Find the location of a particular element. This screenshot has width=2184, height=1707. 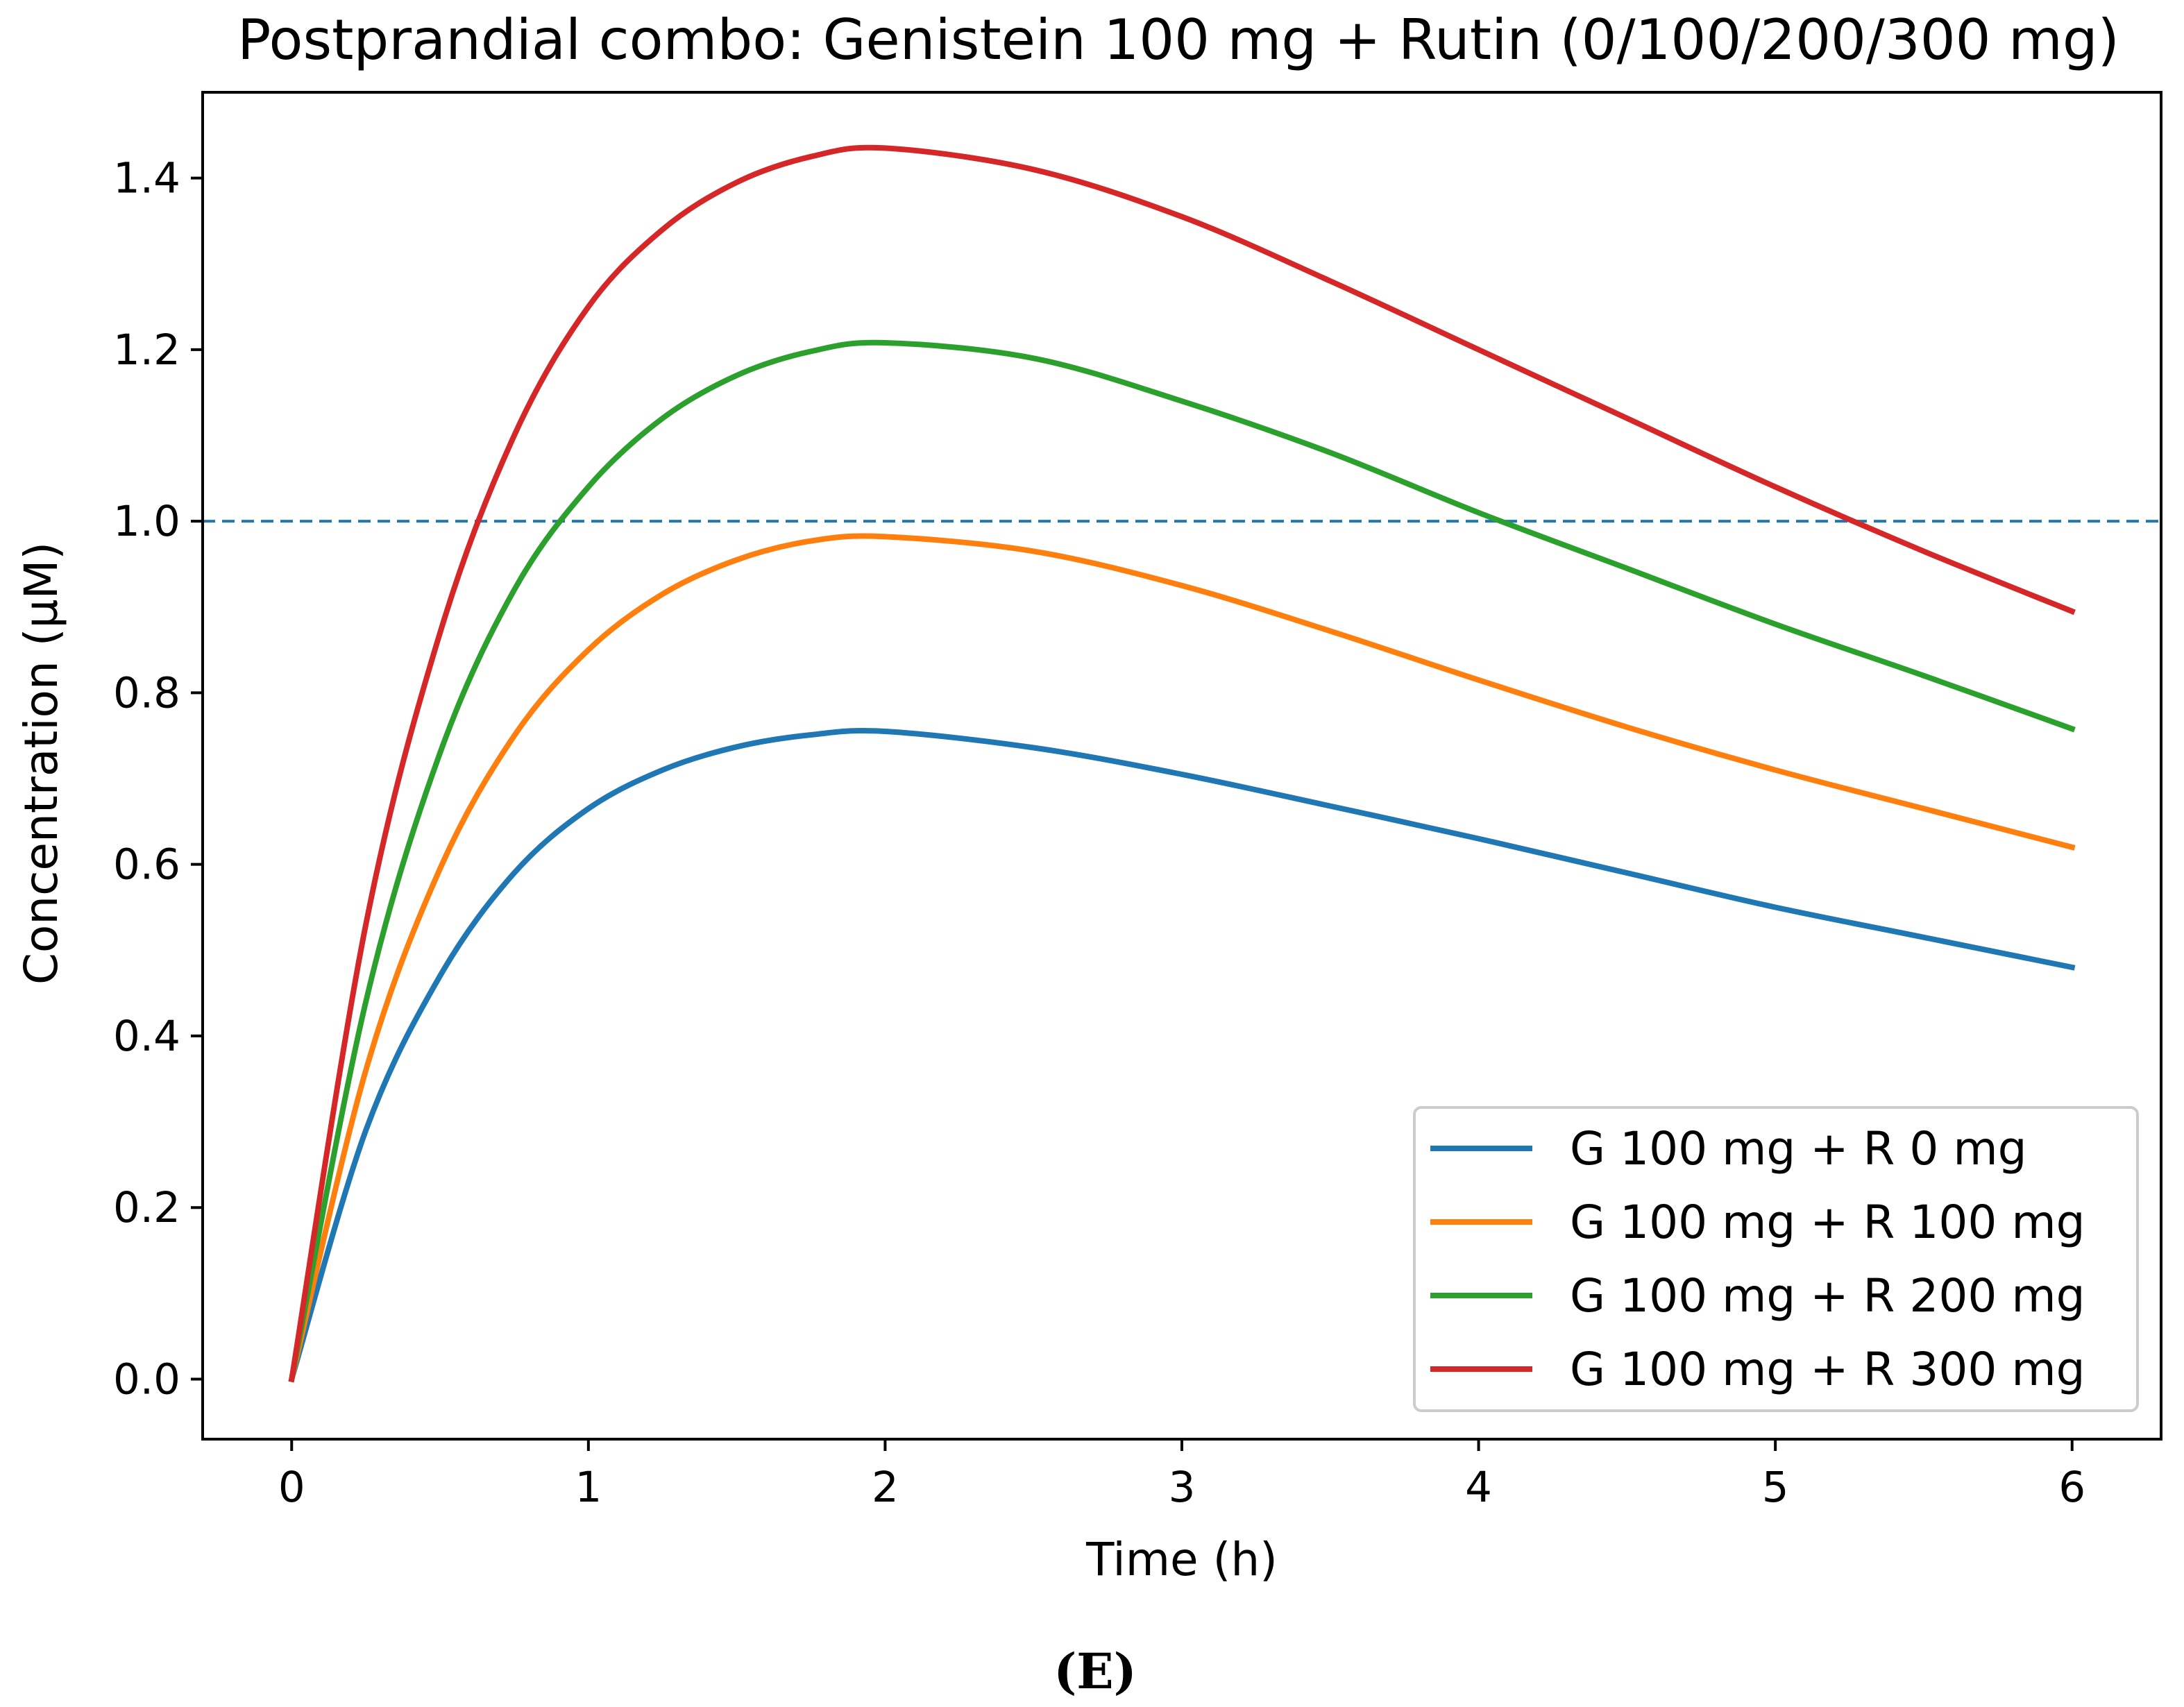

x-tick-label: 0 is located at coordinates (291, 1487).